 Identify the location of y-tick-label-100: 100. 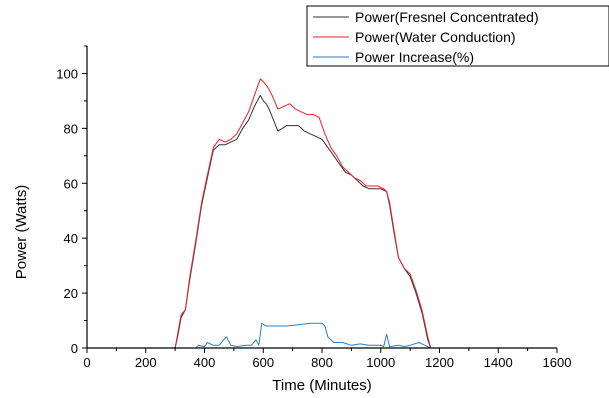
(67, 73).